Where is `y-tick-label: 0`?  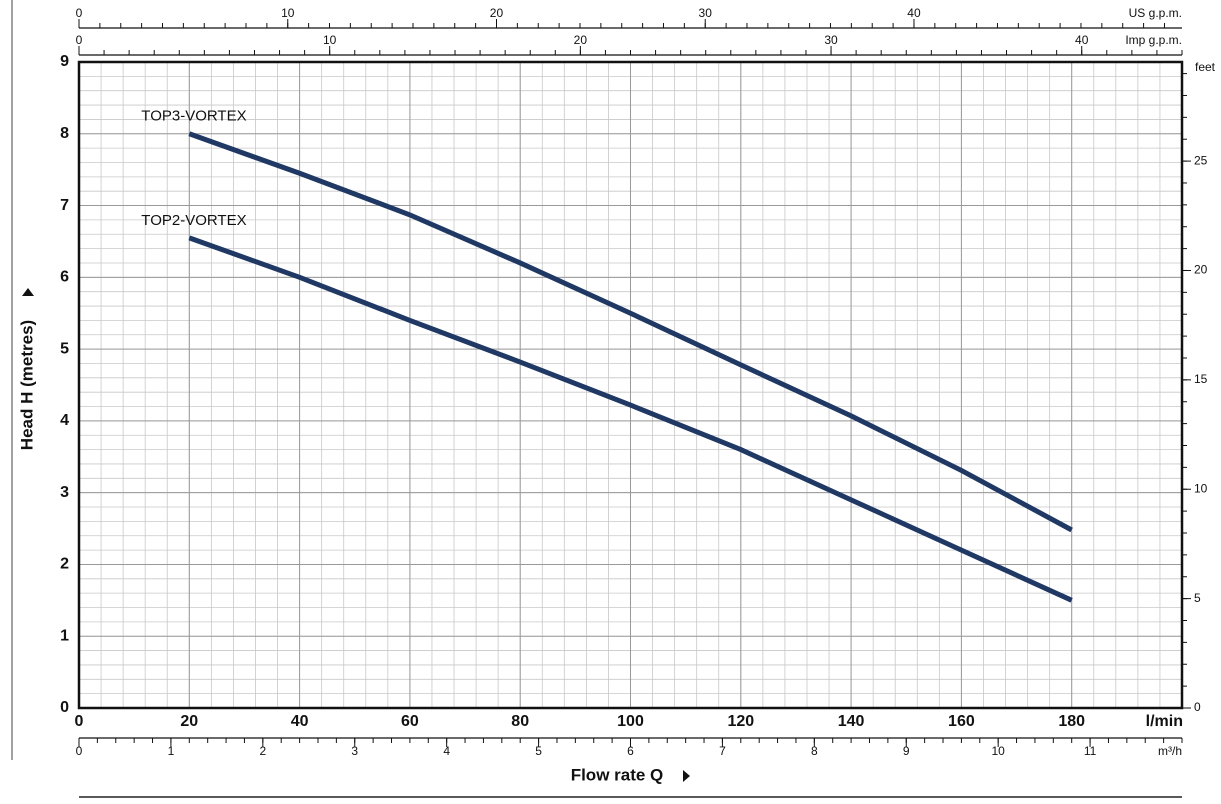 y-tick-label: 0 is located at coordinates (64, 707).